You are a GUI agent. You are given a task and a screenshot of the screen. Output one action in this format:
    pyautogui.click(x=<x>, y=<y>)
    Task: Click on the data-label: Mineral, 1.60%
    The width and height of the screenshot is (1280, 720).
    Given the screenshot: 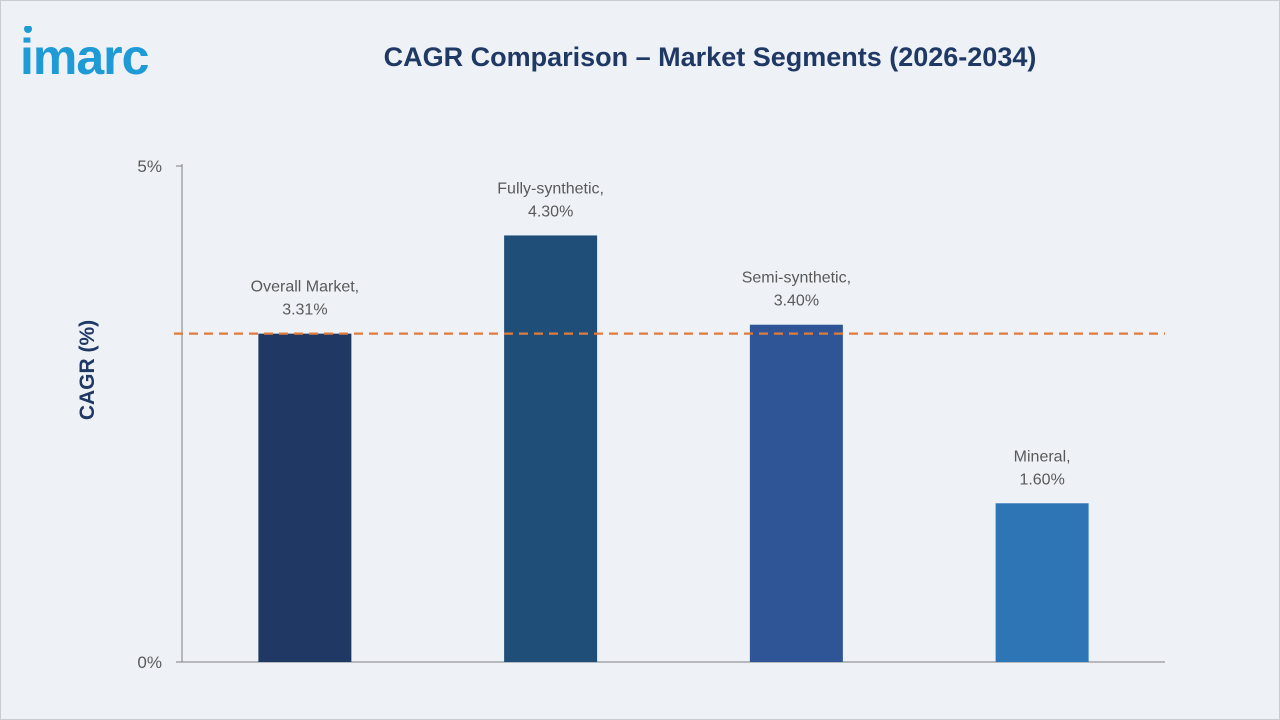 What is the action you would take?
    pyautogui.click(x=1042, y=468)
    